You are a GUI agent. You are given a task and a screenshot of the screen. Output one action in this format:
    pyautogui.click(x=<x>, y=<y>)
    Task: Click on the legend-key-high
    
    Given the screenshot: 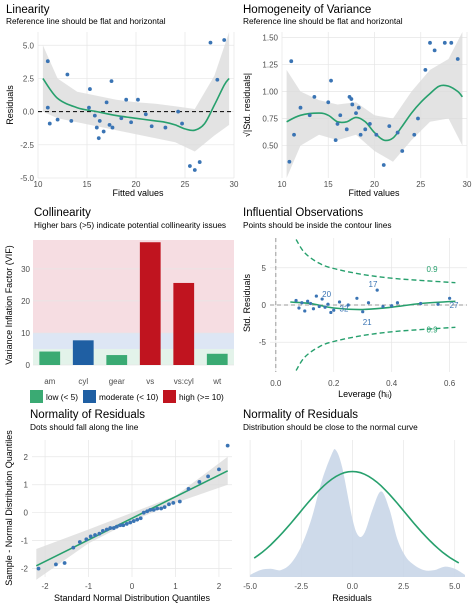 What is the action you would take?
    pyautogui.click(x=169, y=396)
    